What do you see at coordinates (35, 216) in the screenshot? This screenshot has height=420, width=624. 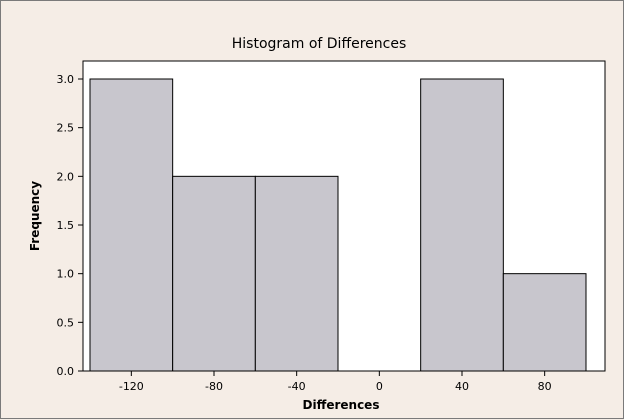 I see `y-axis-title: Frequency` at bounding box center [35, 216].